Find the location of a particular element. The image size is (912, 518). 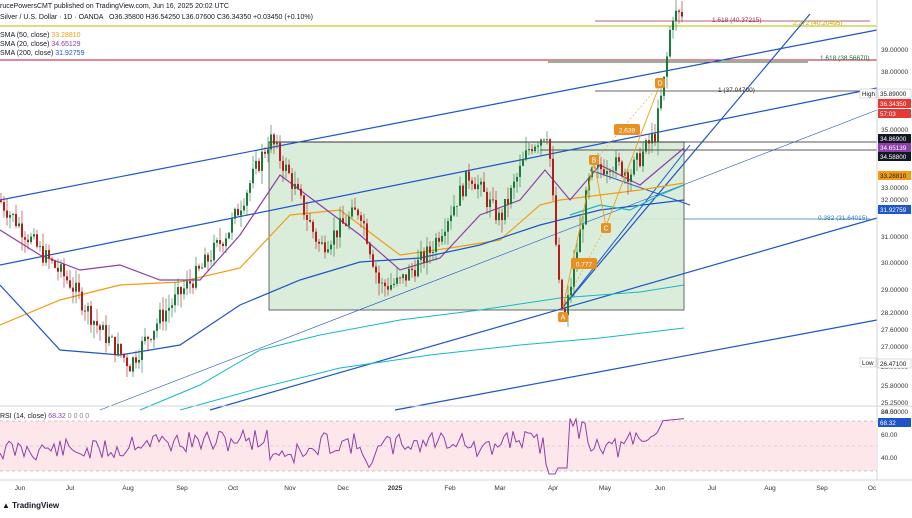

legend-sma200: SMA (200, close) 31.92759 is located at coordinates (42, 53).